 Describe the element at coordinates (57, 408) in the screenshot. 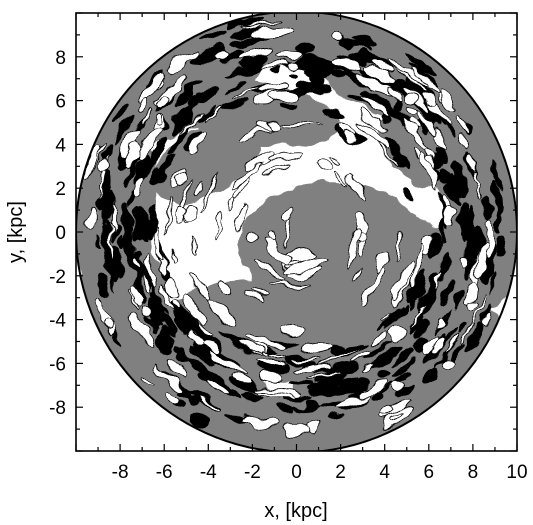

I see `y-tick-label: -8` at that location.